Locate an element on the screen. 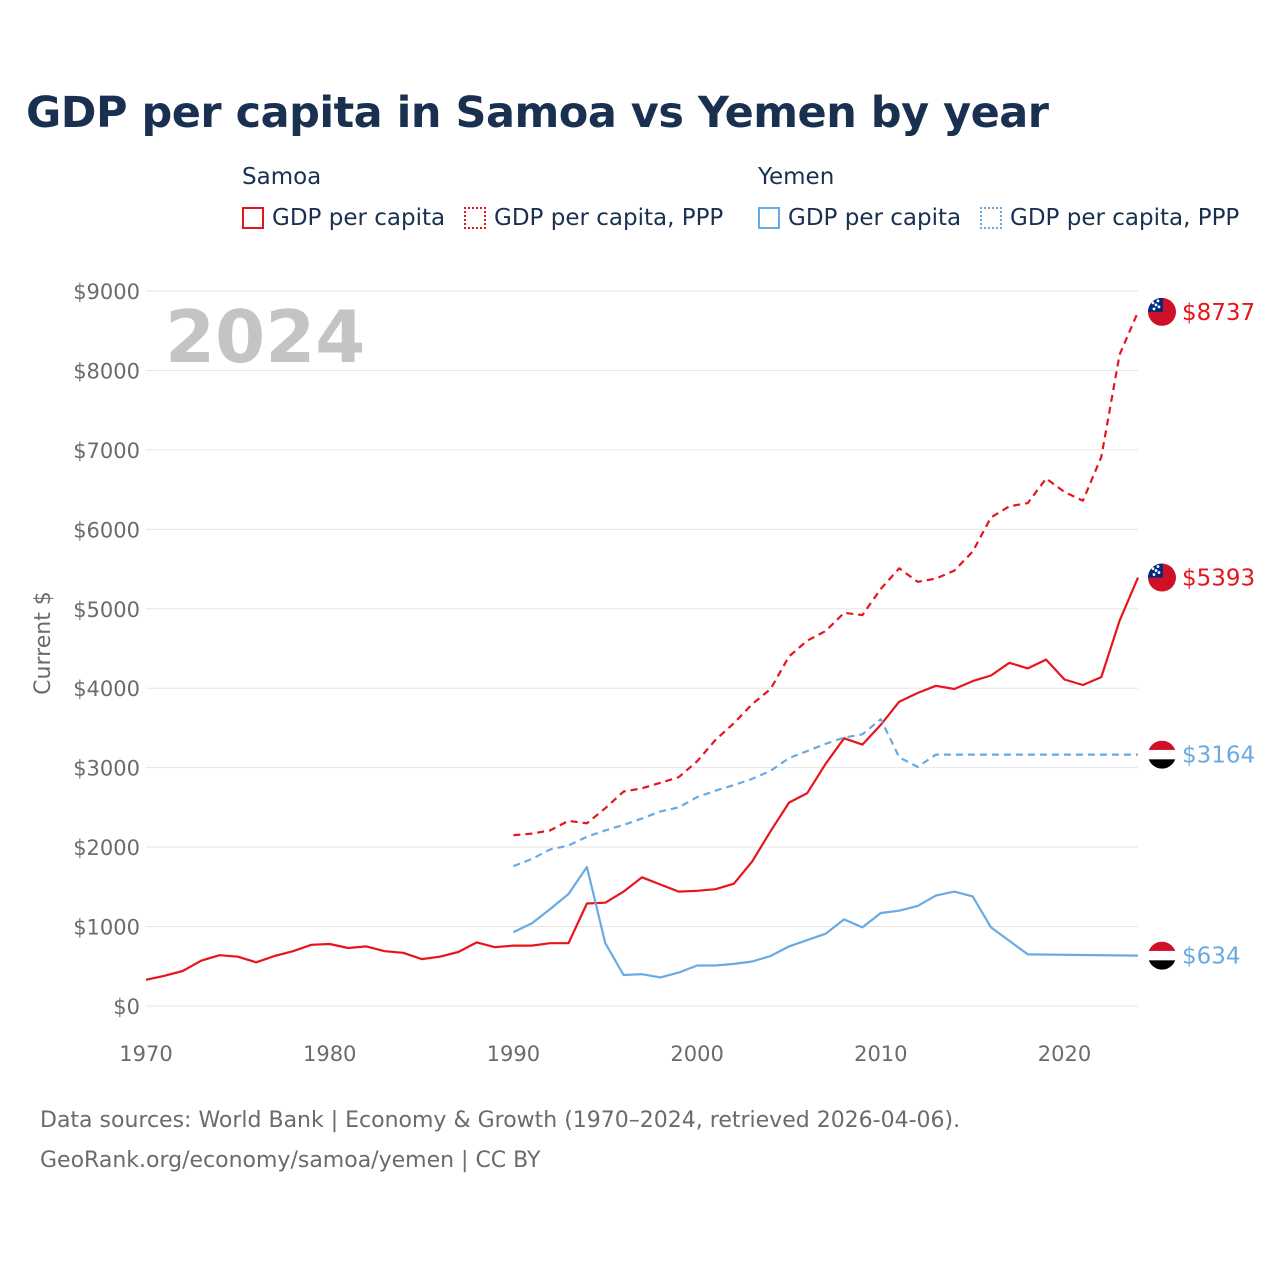 The width and height of the screenshot is (1280, 1280). legend-swatch-solid-red is located at coordinates (253, 218).